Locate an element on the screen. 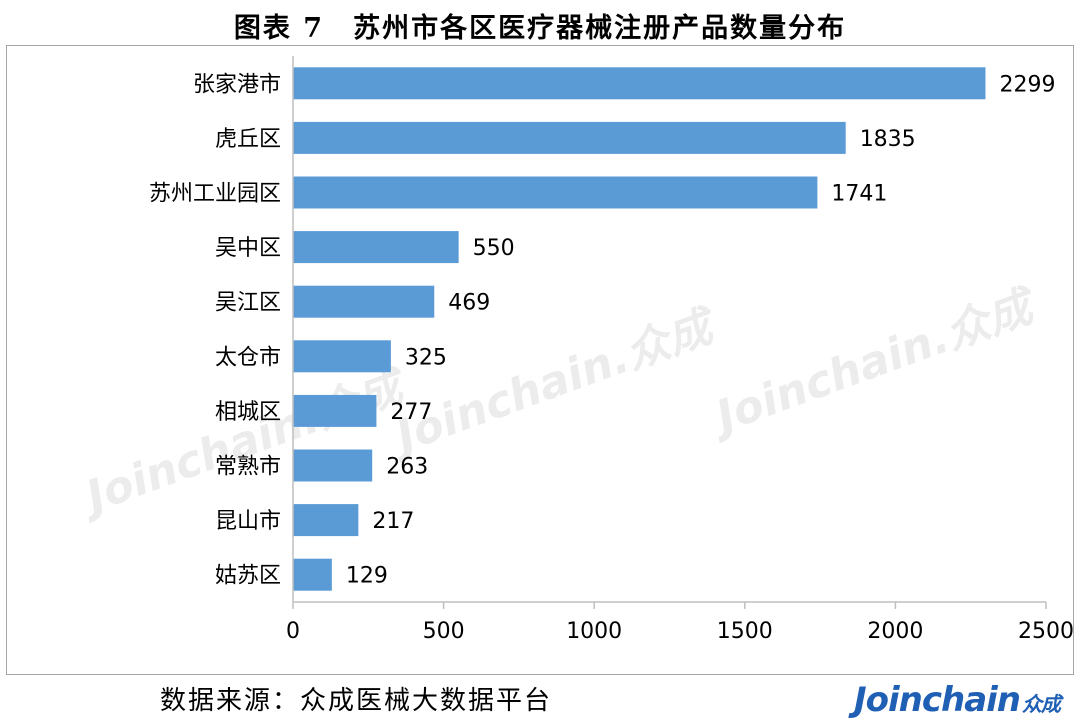 The image size is (1080, 722). x-tick-label: 1000 is located at coordinates (594, 631).